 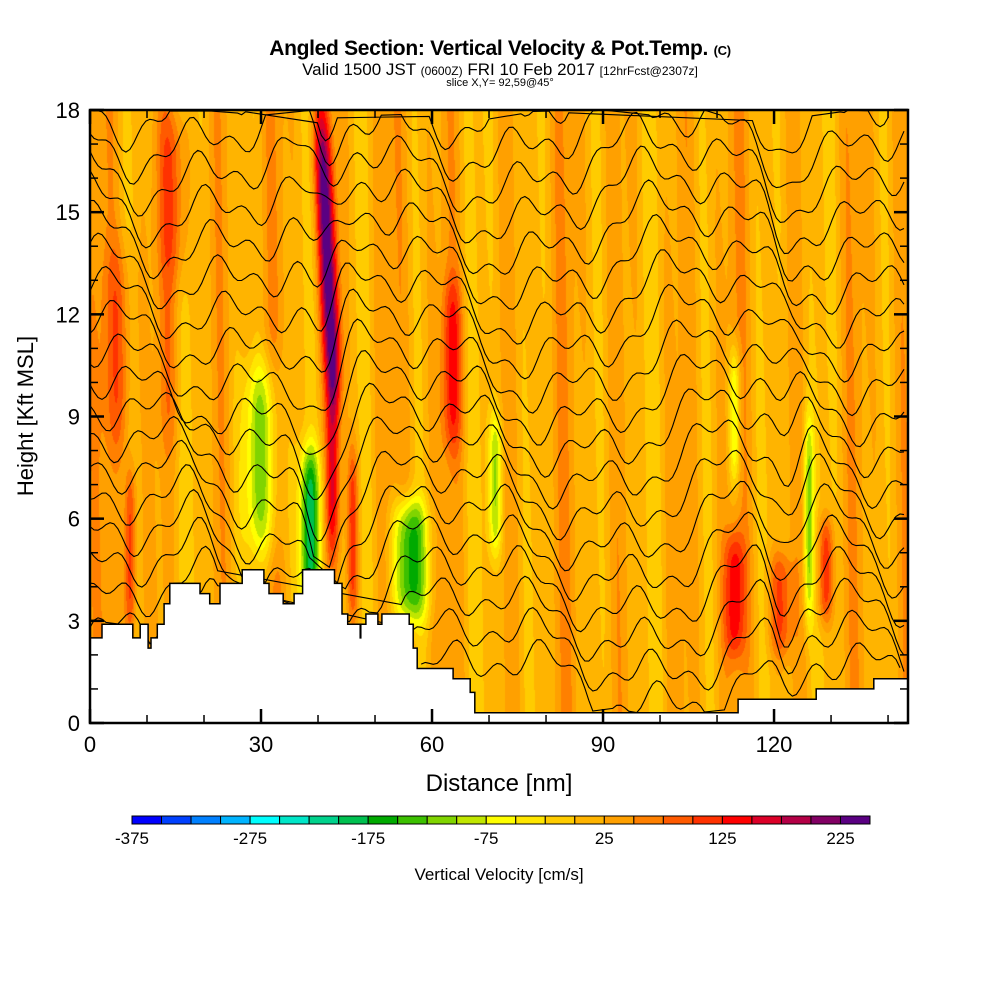 I want to click on y-tick-label: 18, so click(x=68, y=110).